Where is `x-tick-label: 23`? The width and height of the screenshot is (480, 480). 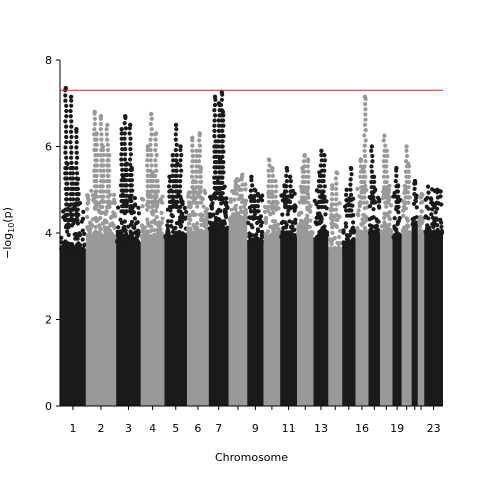
x-tick-label: 23 is located at coordinates (434, 428).